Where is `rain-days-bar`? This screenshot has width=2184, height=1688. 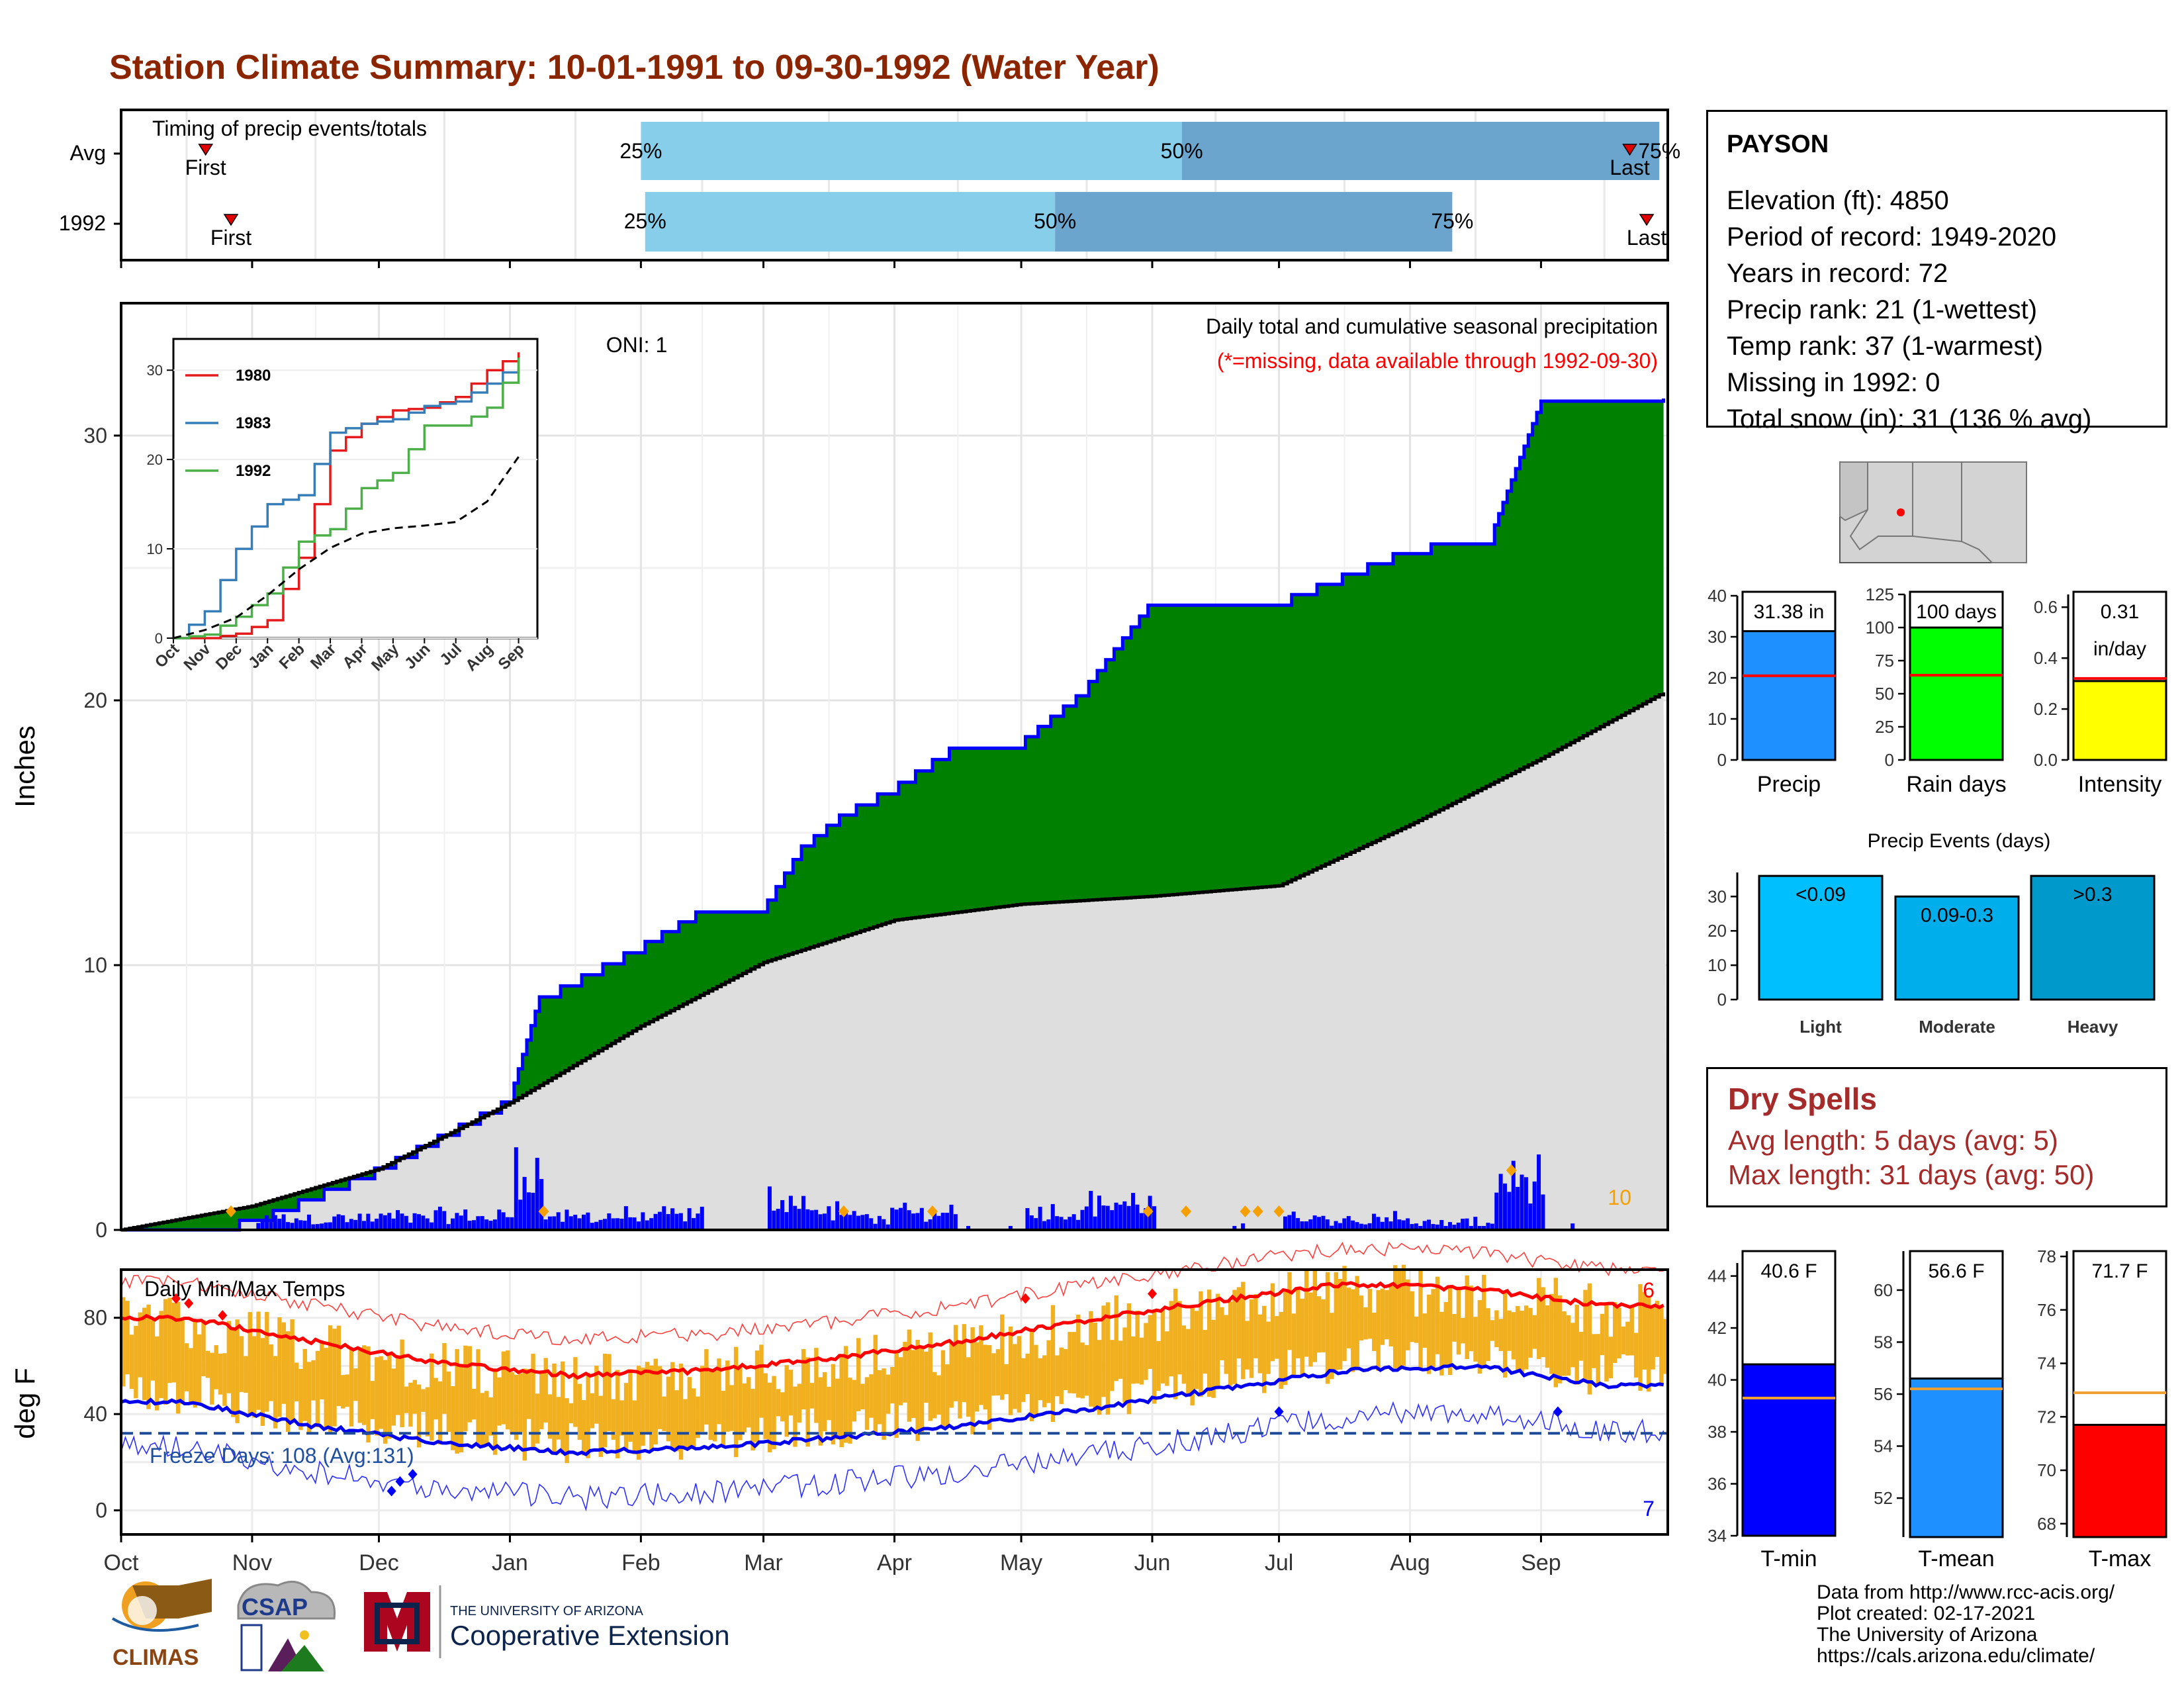 rain-days-bar is located at coordinates (1957, 693).